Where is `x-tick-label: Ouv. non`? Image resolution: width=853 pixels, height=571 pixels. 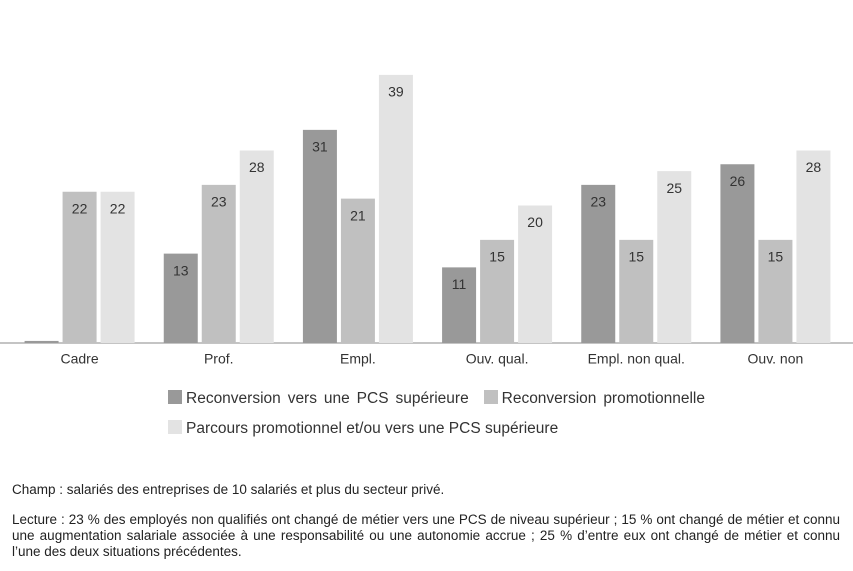
x-tick-label: Ouv. non is located at coordinates (776, 359).